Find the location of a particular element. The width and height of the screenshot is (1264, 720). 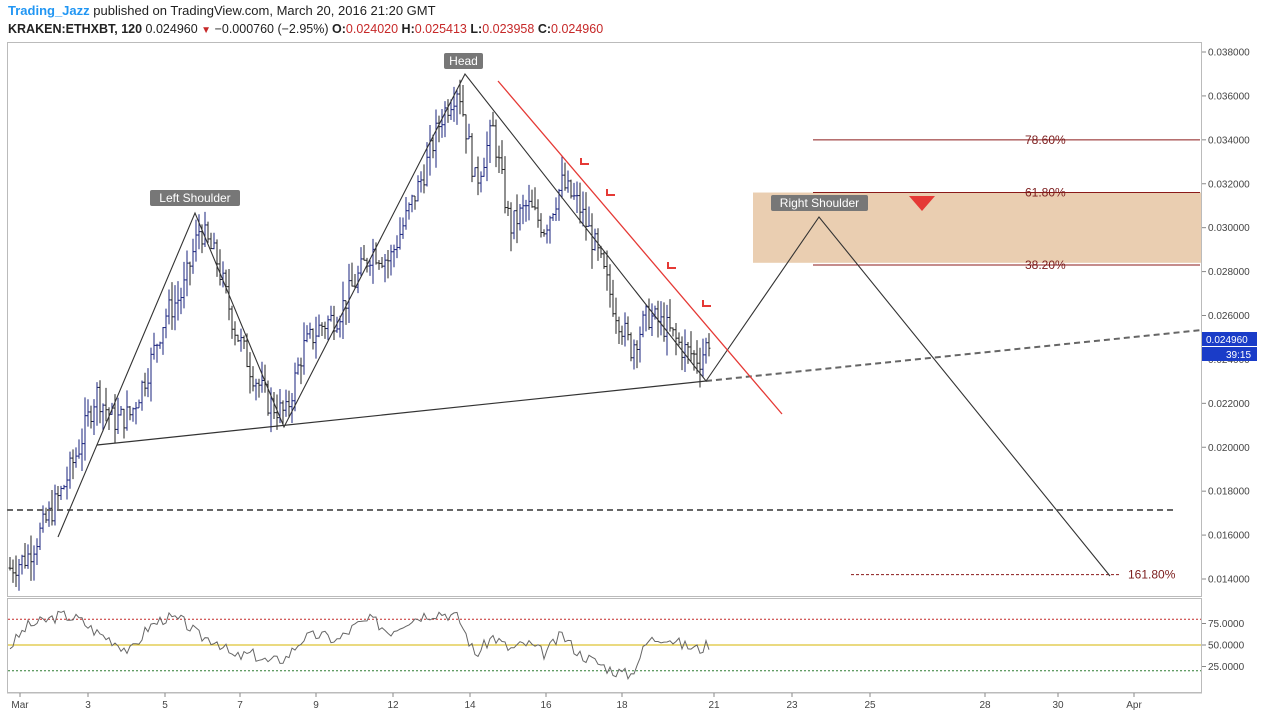

rsi-tick-label: 25.0000 is located at coordinates (1226, 667).